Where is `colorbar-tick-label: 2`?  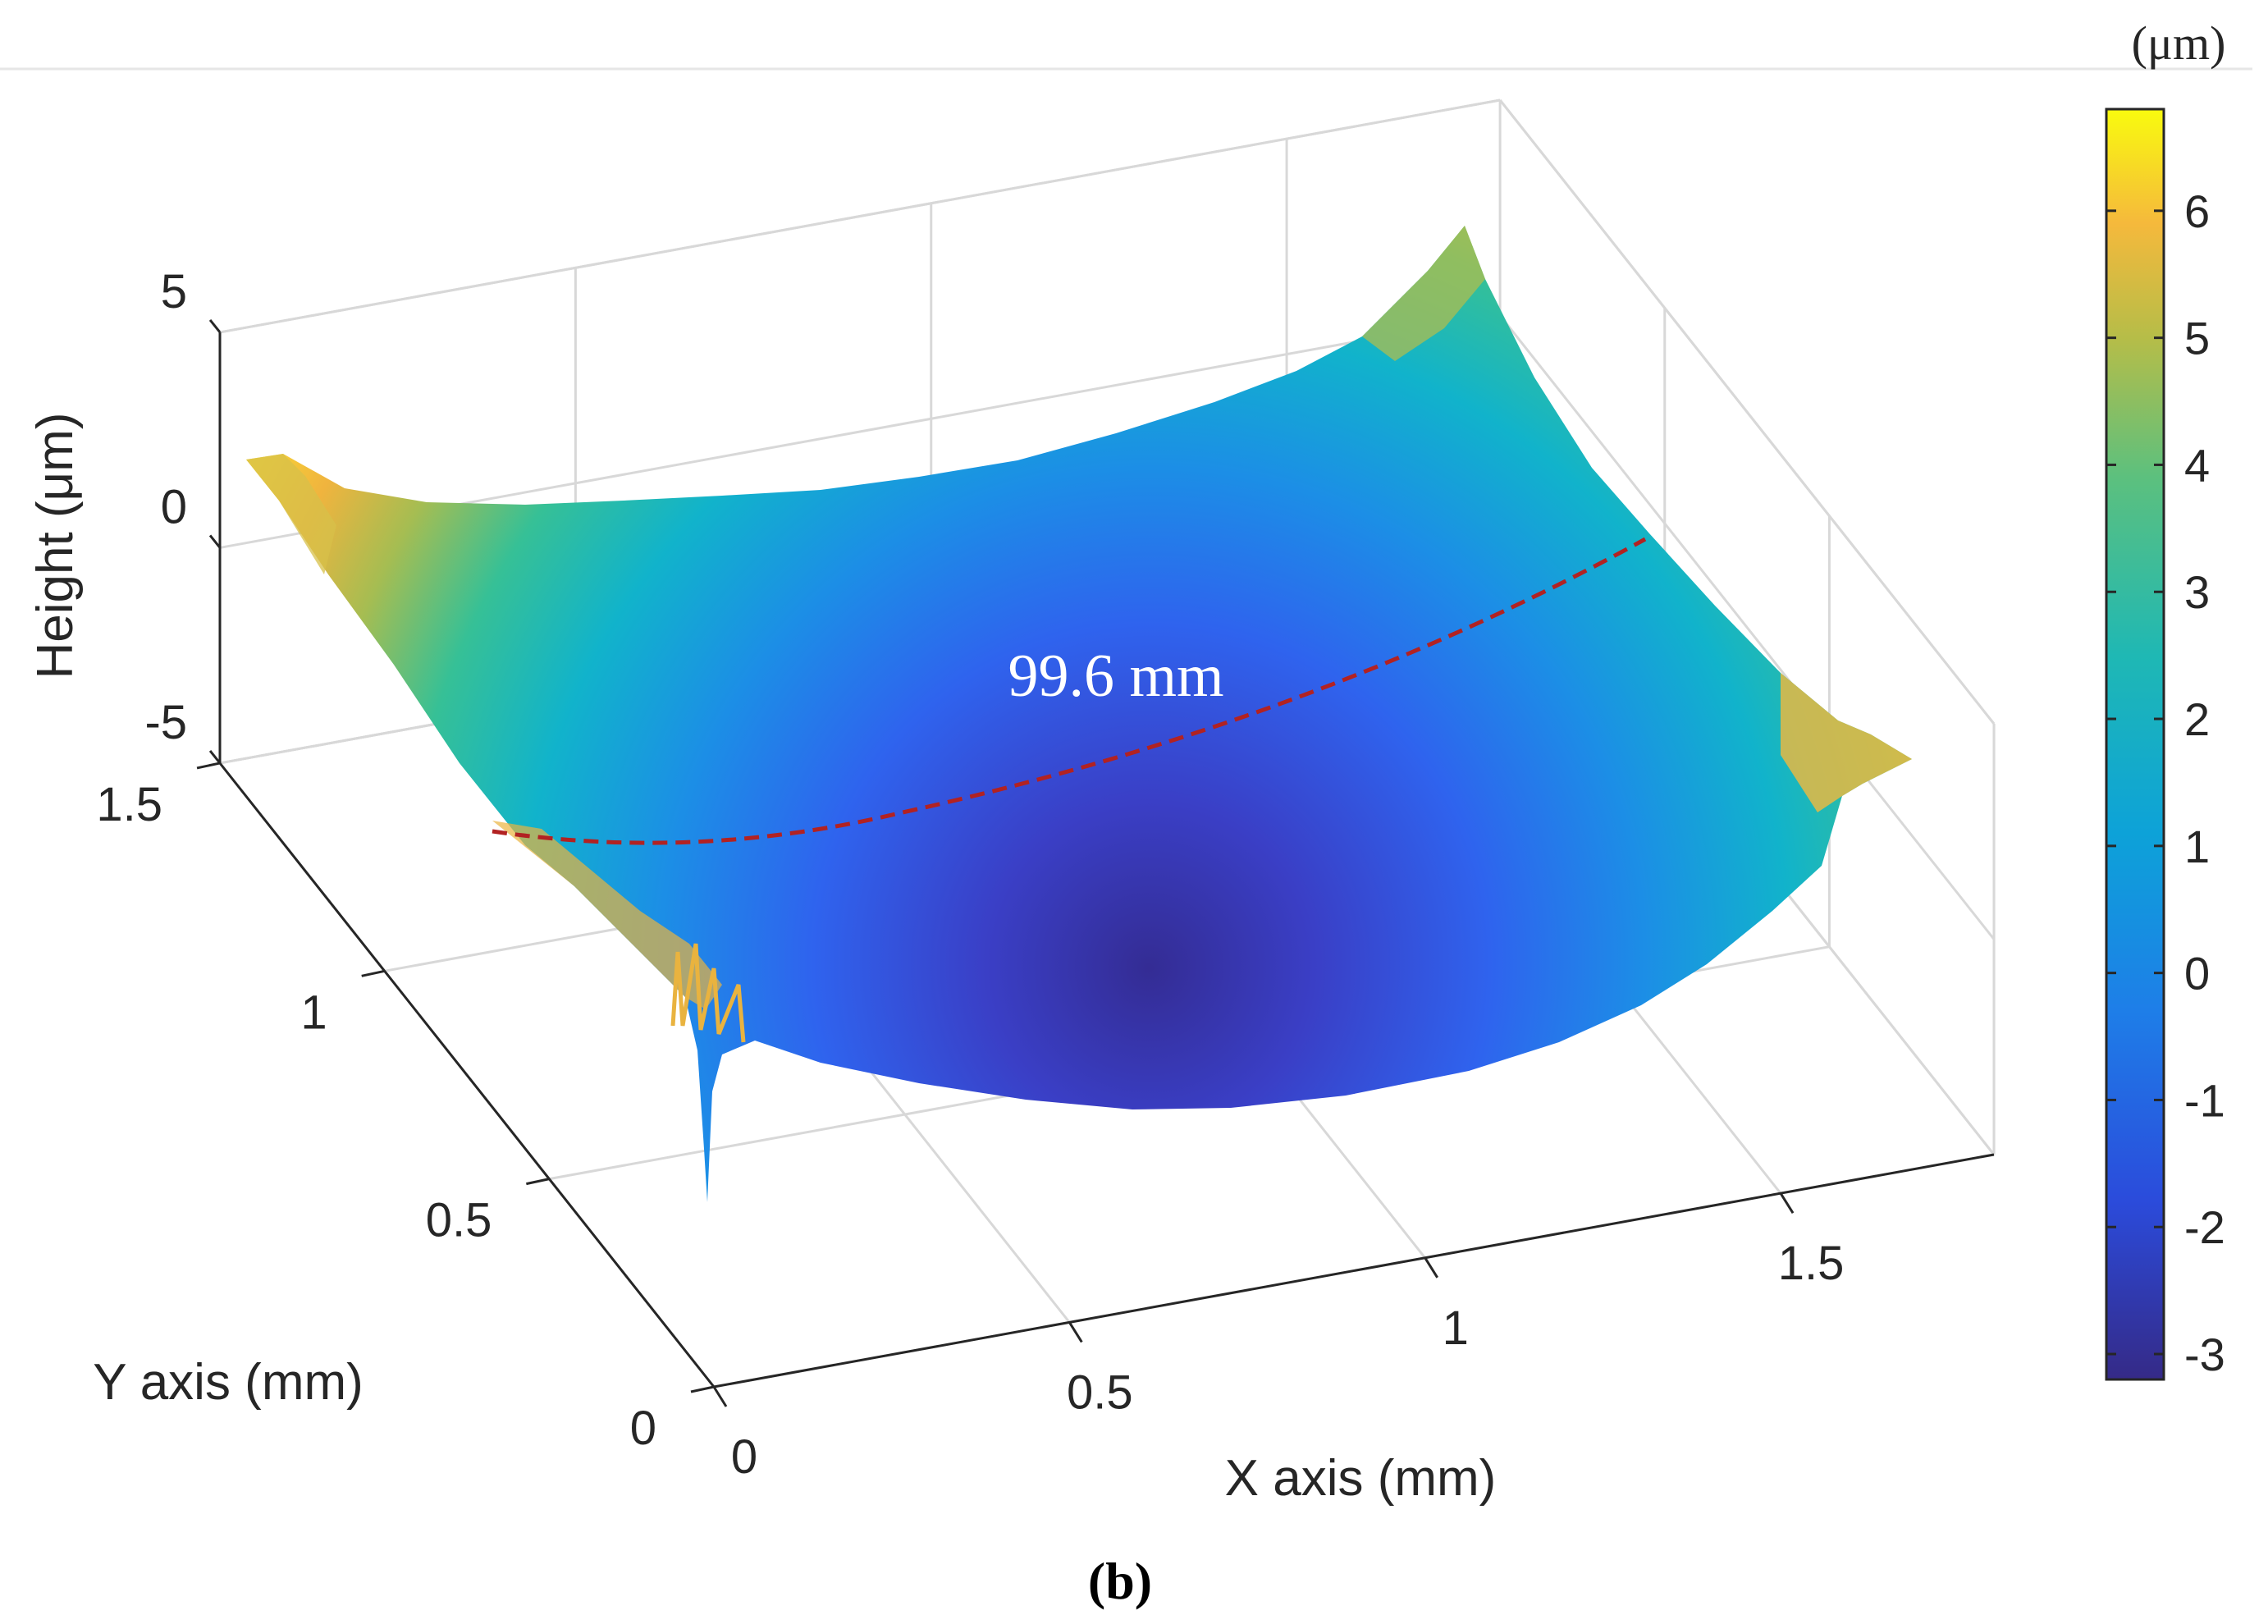
colorbar-tick-label: 2 is located at coordinates (2197, 719).